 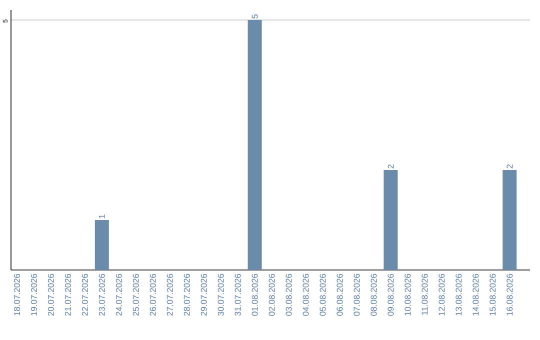 What do you see at coordinates (255, 295) in the screenshot?
I see `x-tick-label: 01.08.2026` at bounding box center [255, 295].